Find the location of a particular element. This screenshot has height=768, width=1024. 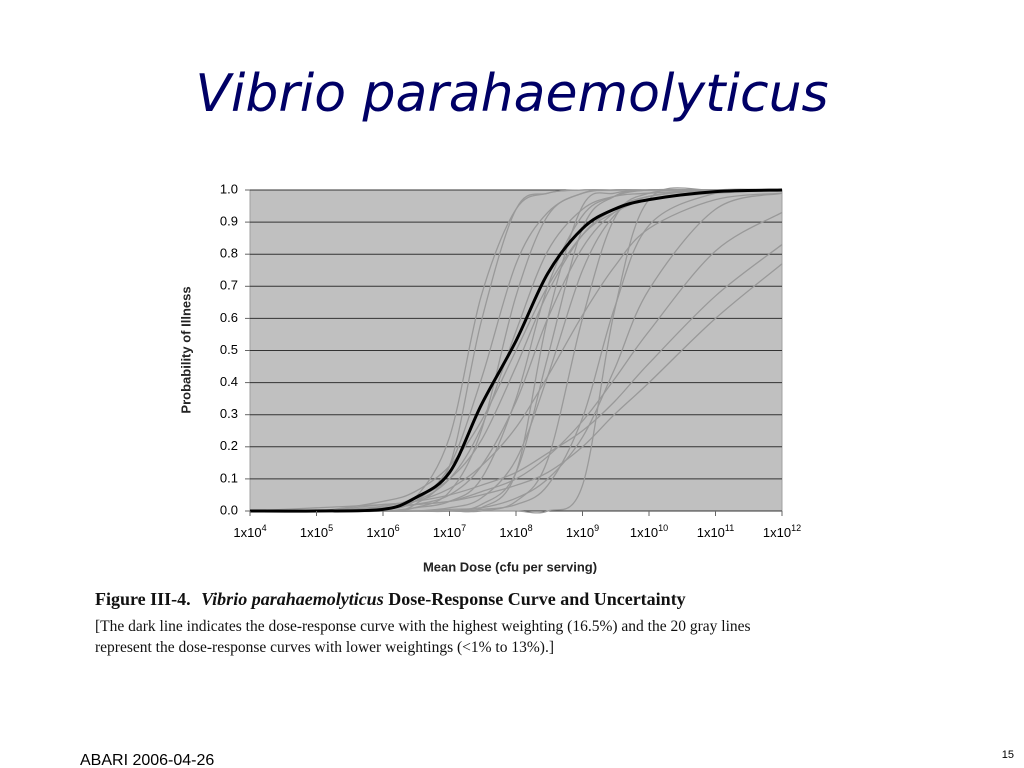

x-tick-exponent: 9 is located at coordinates (596, 528).